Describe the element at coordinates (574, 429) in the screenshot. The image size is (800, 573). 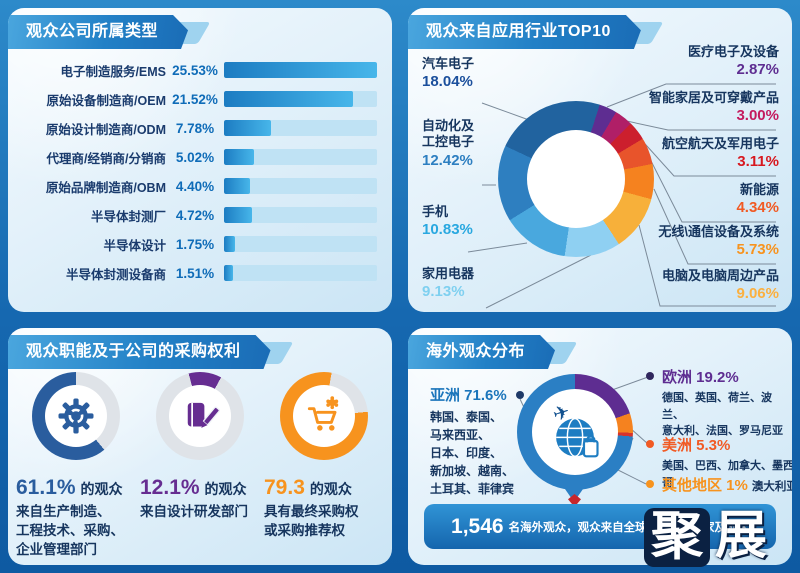
I see `globe-travel-icon: ✈` at that location.